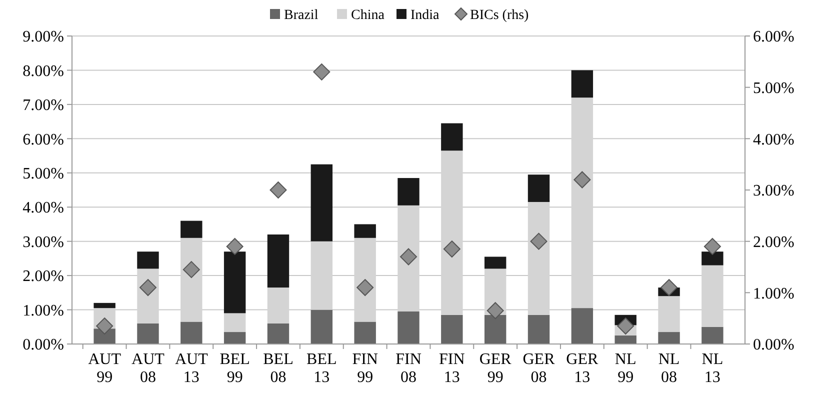 The image size is (823, 406). I want to click on y-tick-label: 3.00%, so click(43, 242).